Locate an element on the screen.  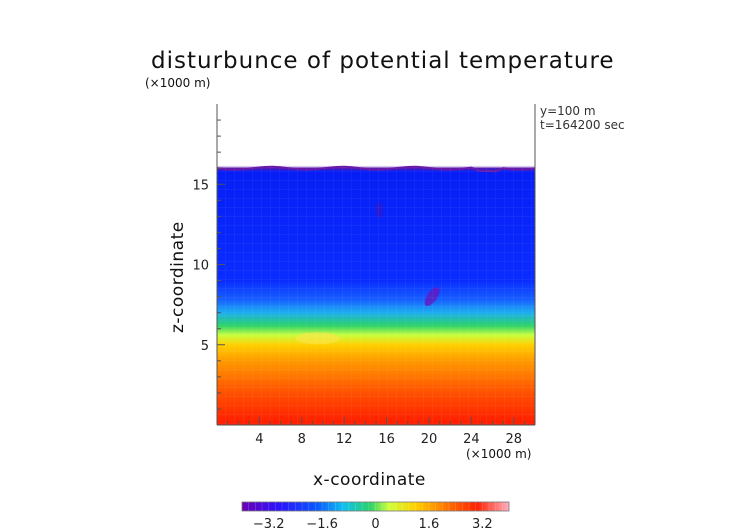
y-axis-ticks: 5 10 15 is located at coordinates (208, 264).